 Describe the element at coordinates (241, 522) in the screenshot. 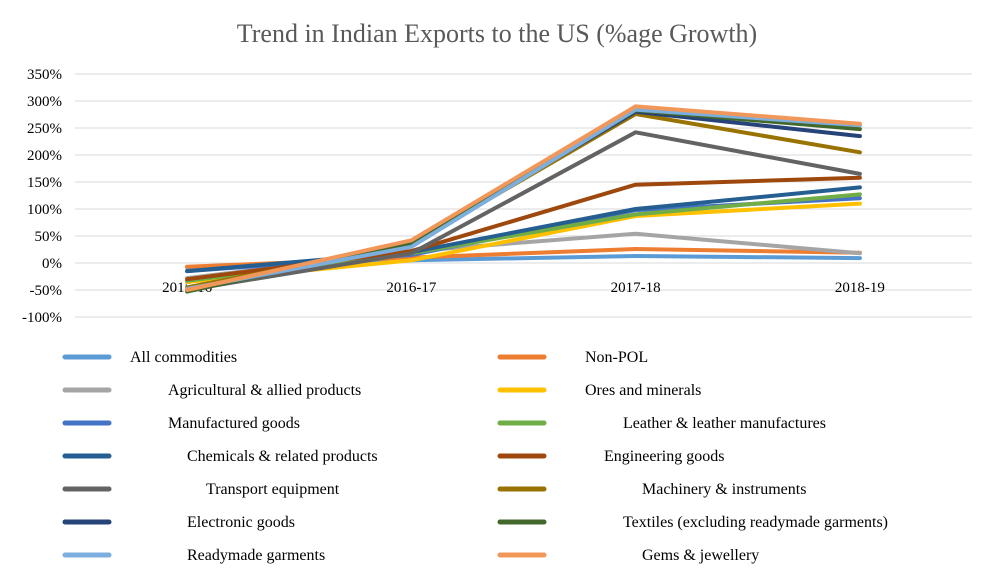

I see `legend-label: Electronic goods` at that location.